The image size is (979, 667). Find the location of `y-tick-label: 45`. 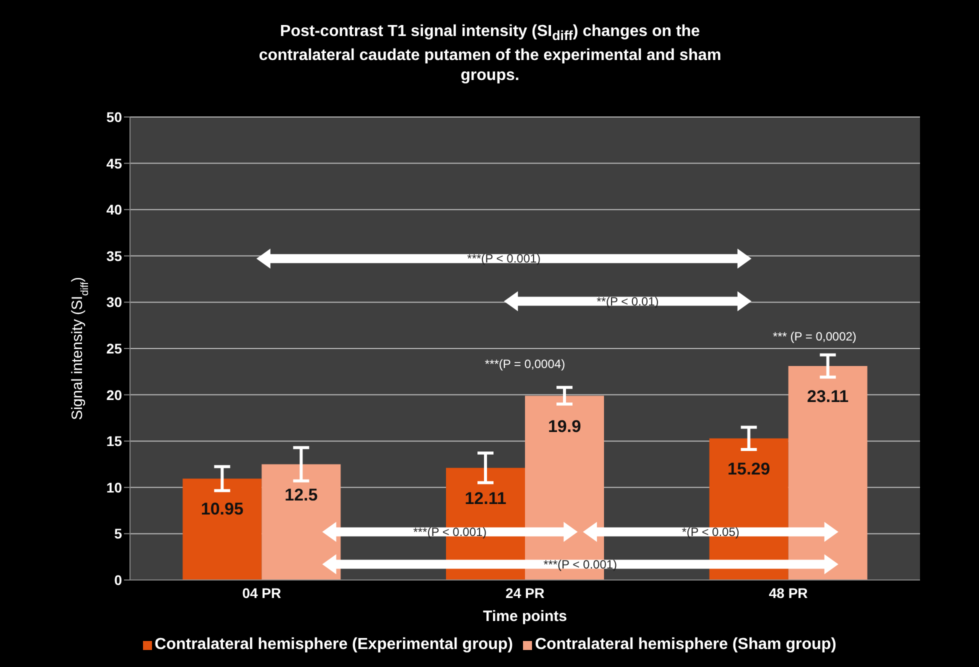

y-tick-label: 45 is located at coordinates (114, 163).